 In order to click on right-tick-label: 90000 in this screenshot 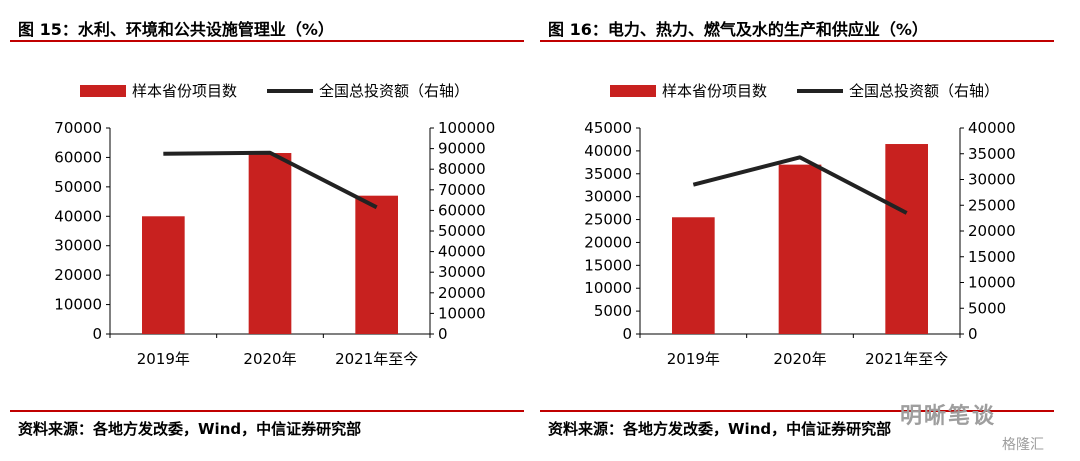, I will do `click(462, 149)`.